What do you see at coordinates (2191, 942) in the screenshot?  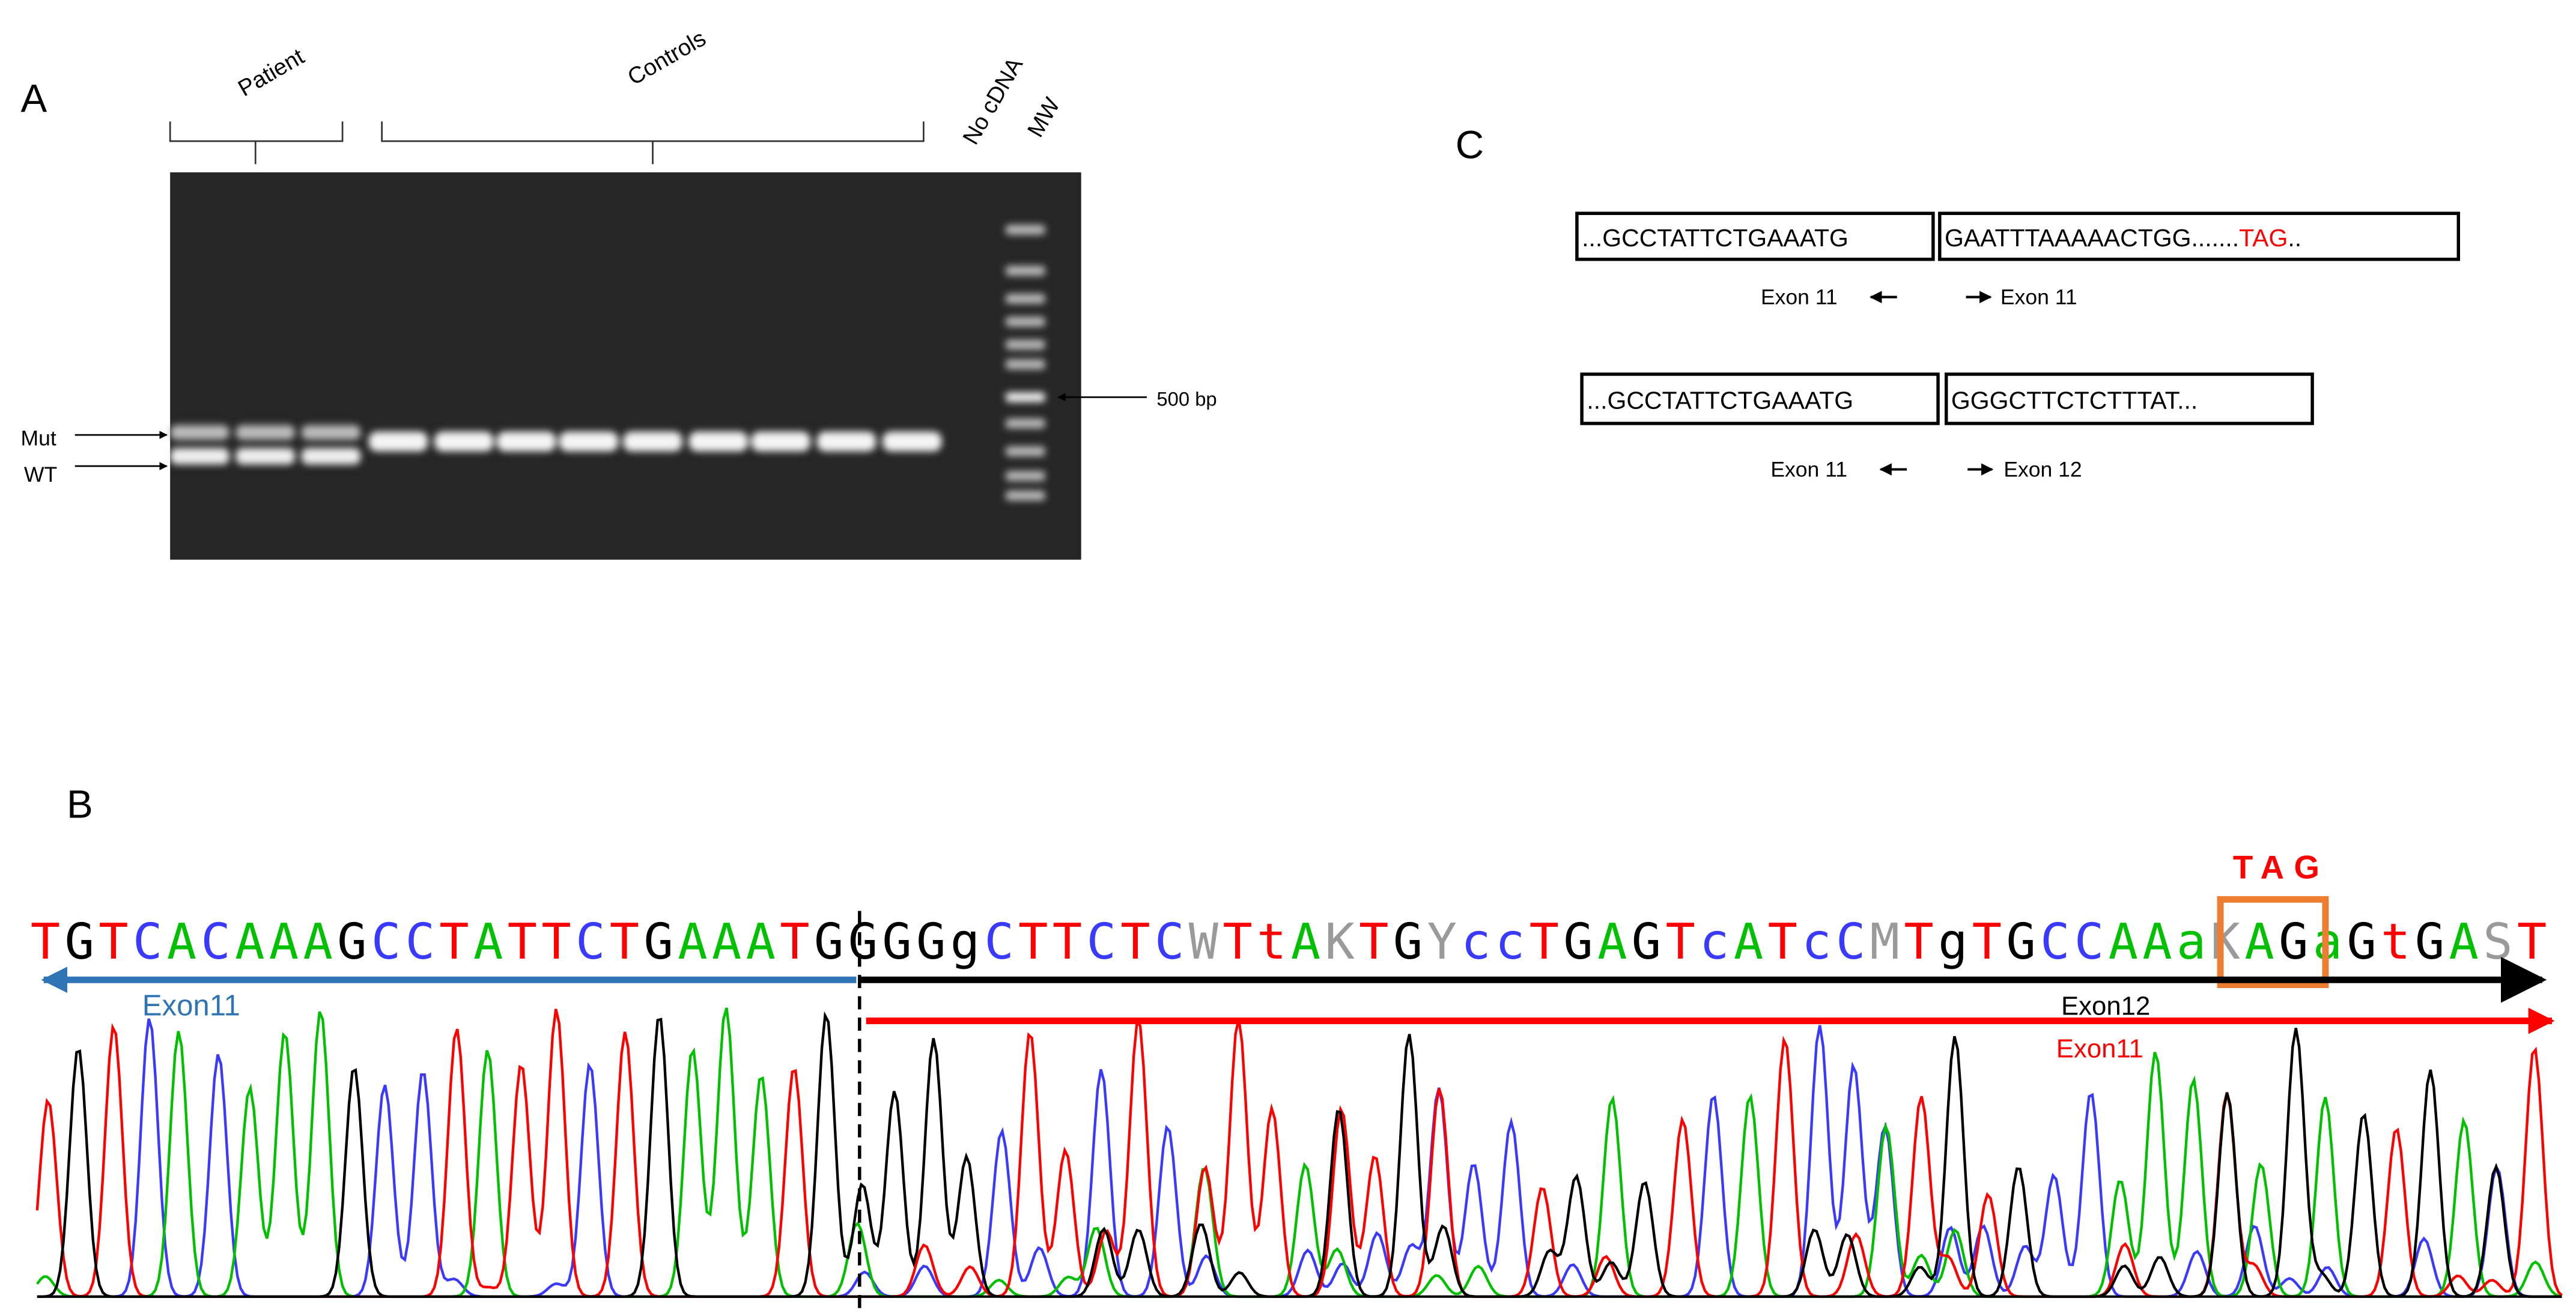 I see `base: a` at bounding box center [2191, 942].